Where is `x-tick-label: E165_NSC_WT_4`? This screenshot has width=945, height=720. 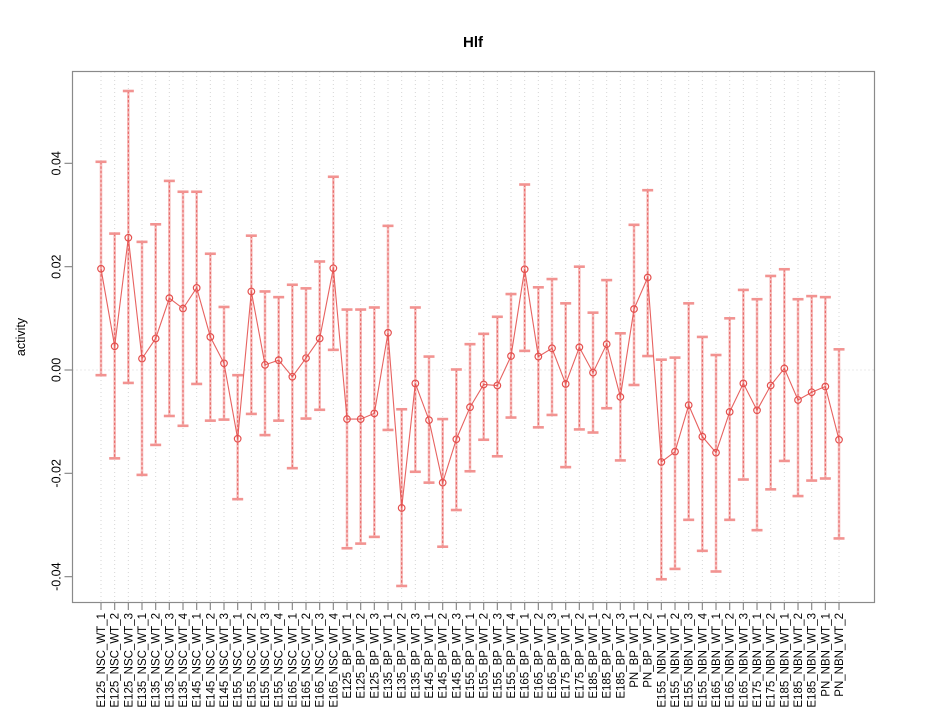 x-tick-label: E165_NSC_WT_4 is located at coordinates (334, 659).